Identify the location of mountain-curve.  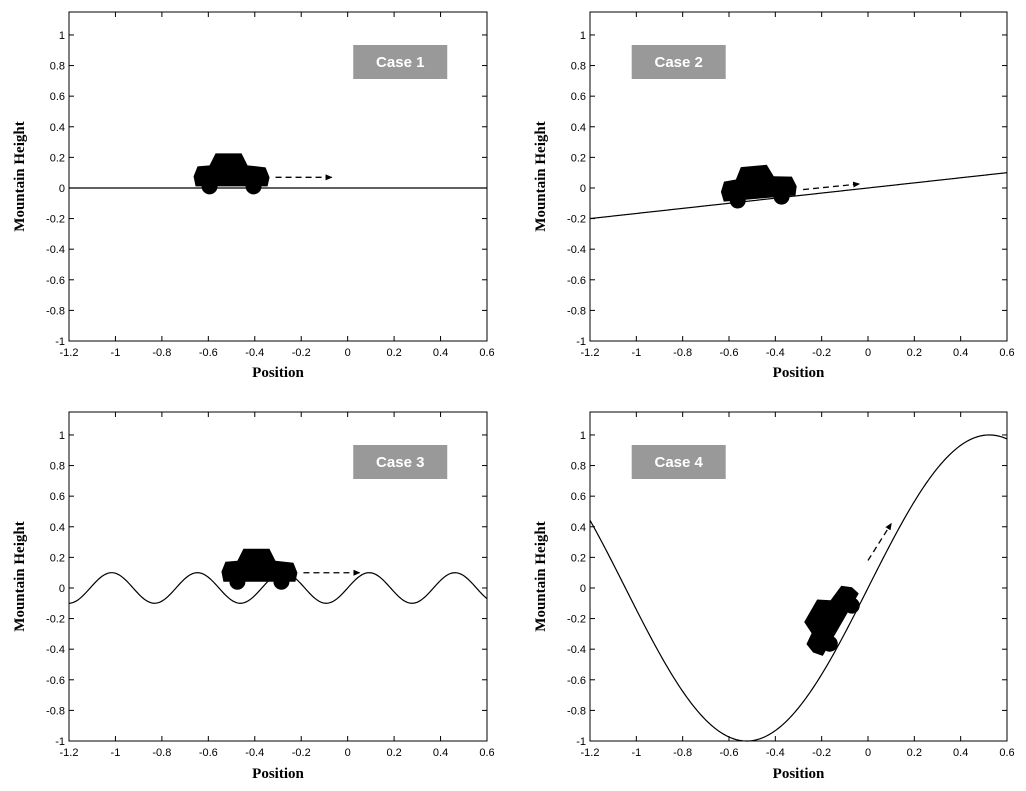
(798, 196).